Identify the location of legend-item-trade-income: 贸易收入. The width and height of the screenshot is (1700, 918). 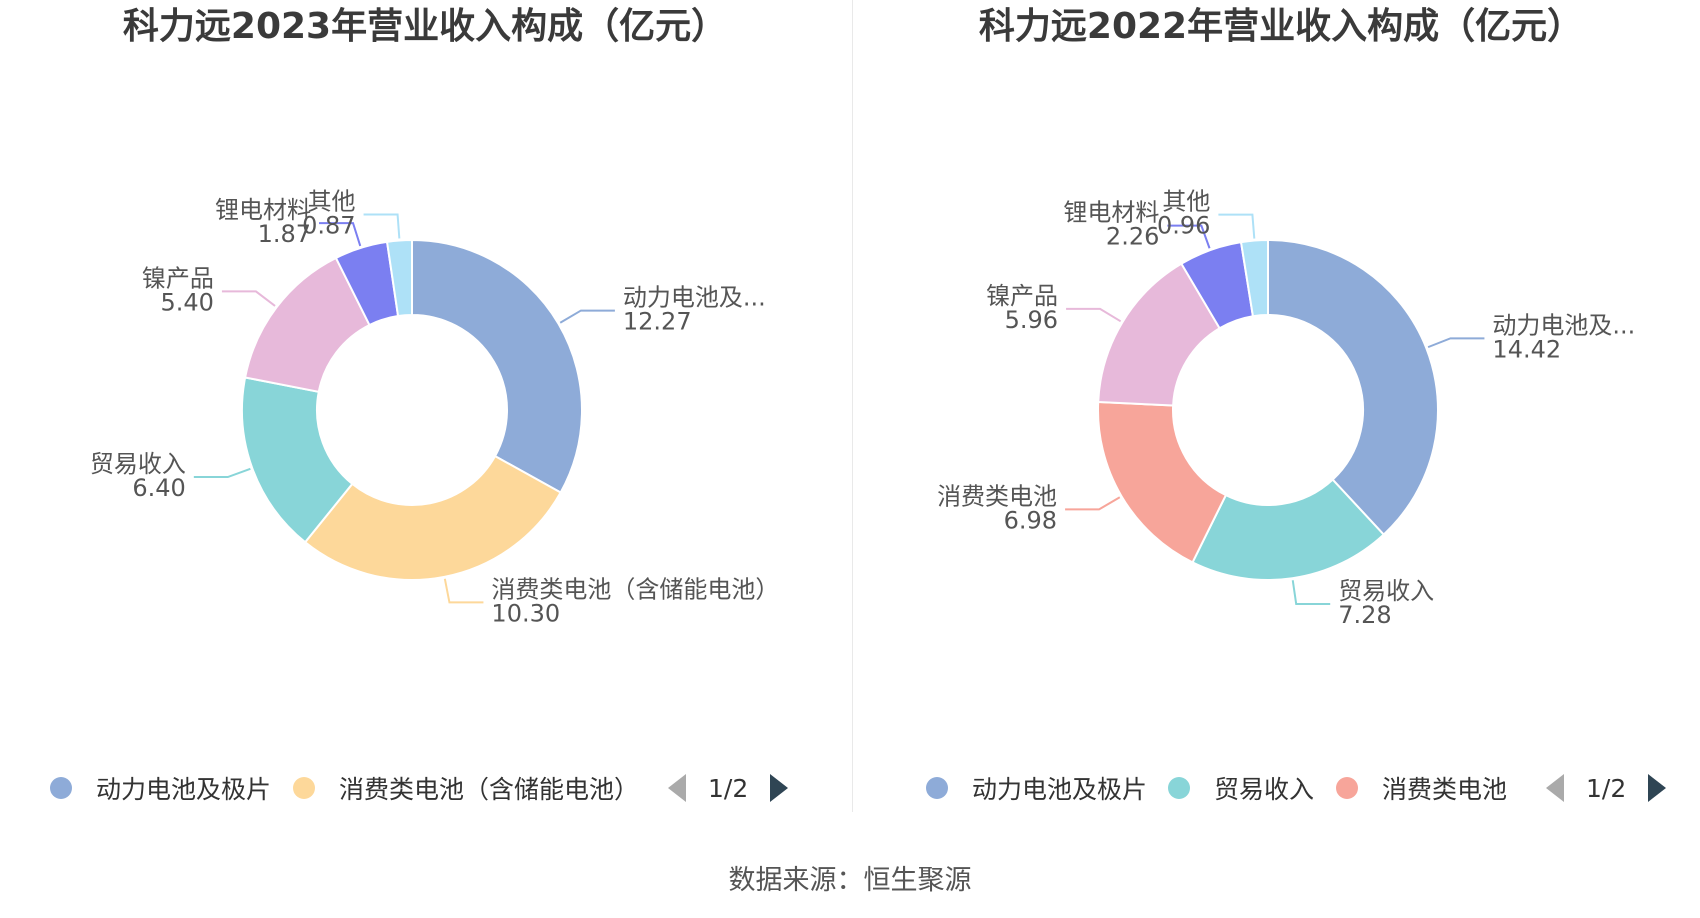
(1241, 788).